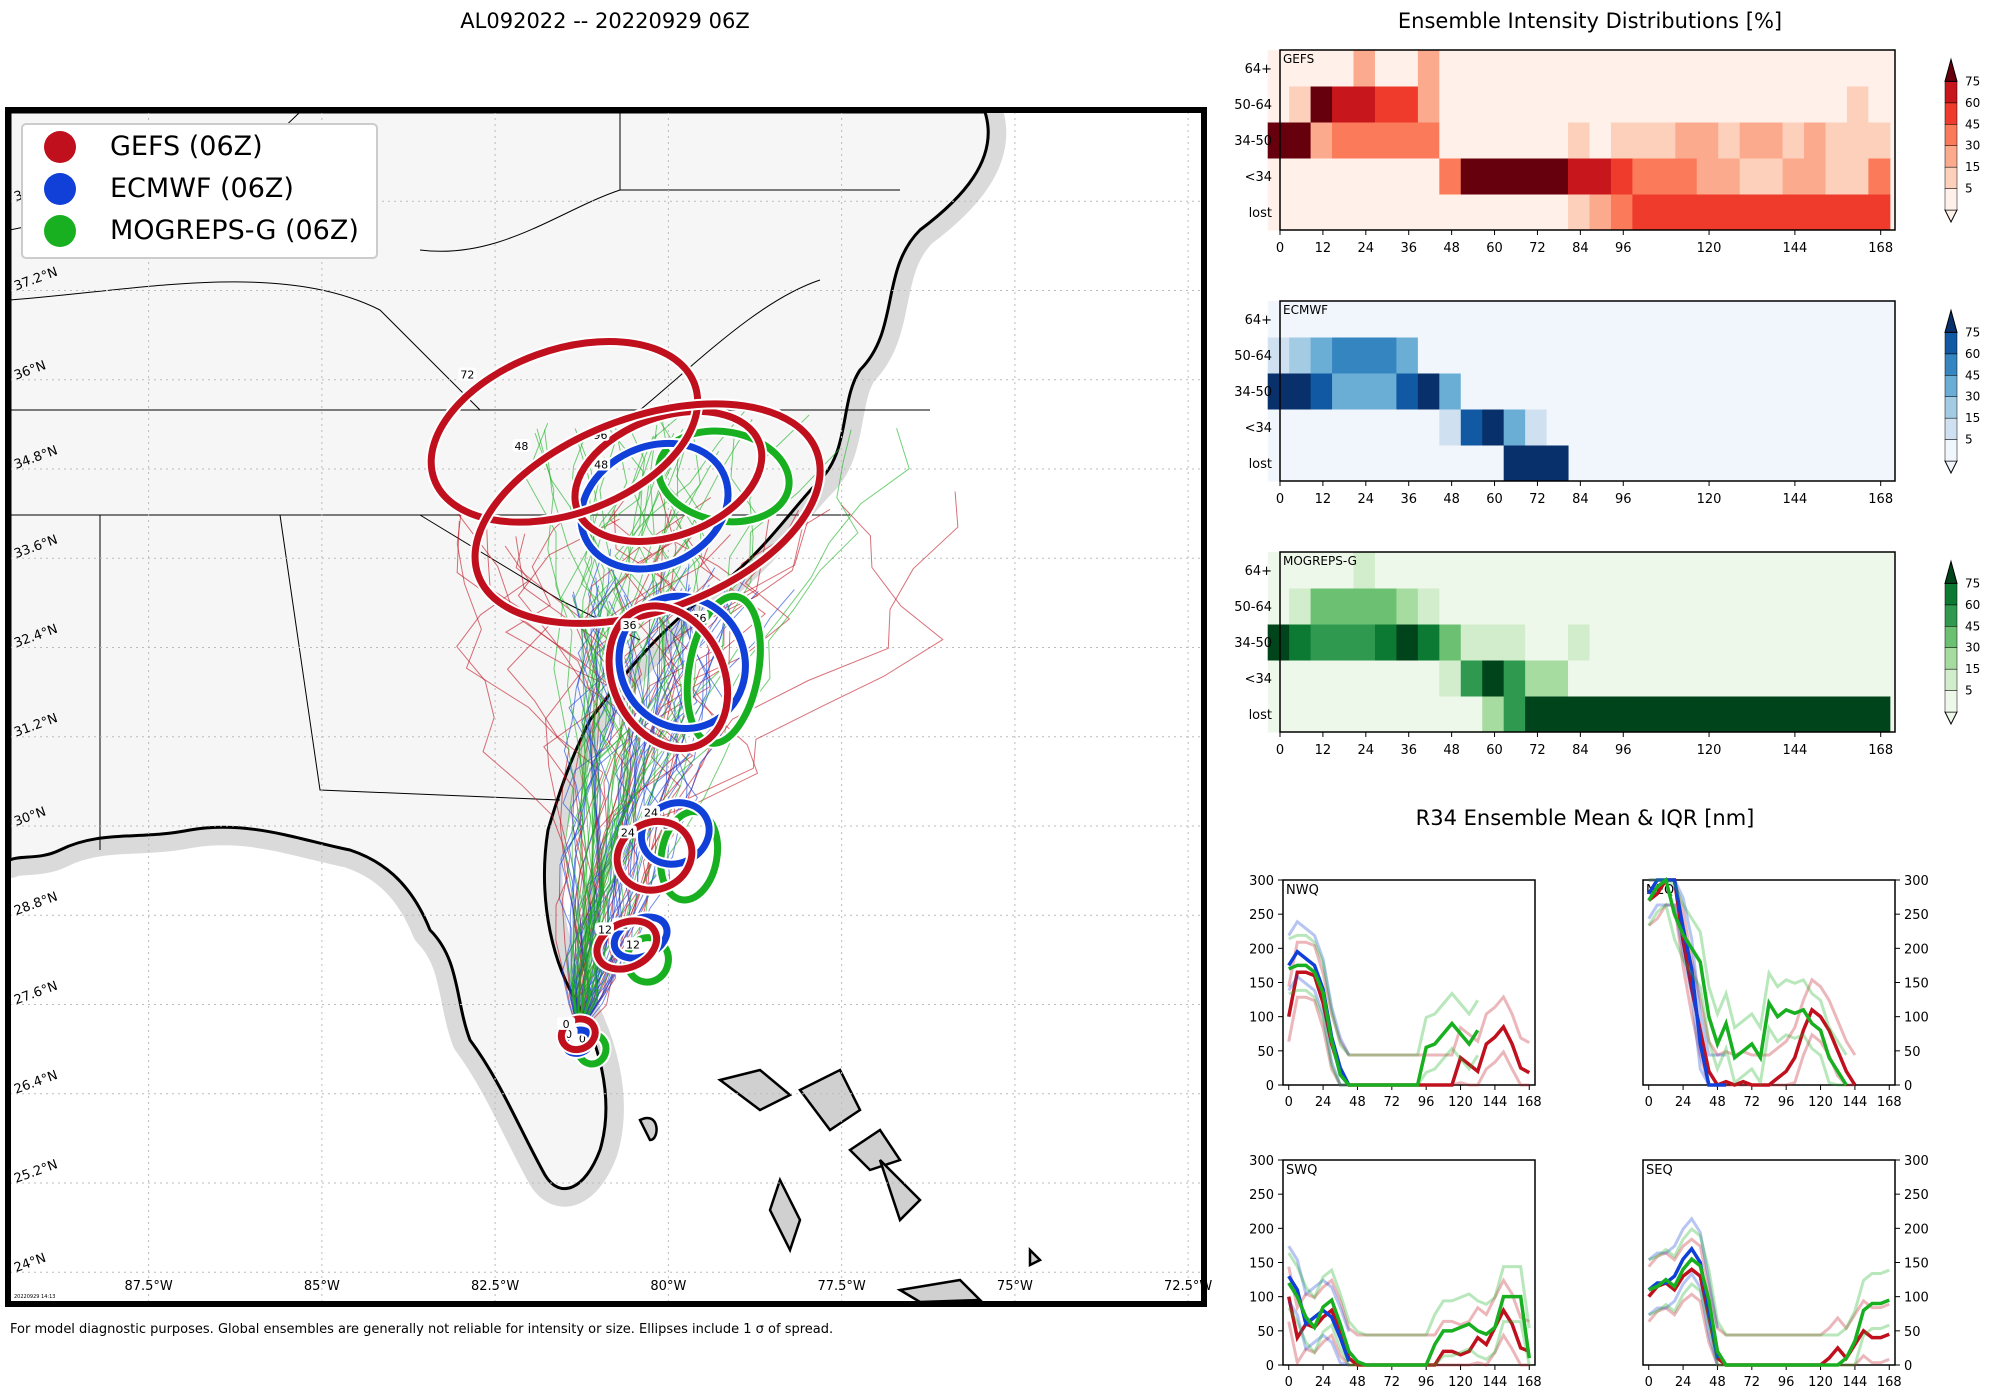 This screenshot has height=1400, width=2000. I want to click on colorbar-tick-label: 30, so click(1972, 146).